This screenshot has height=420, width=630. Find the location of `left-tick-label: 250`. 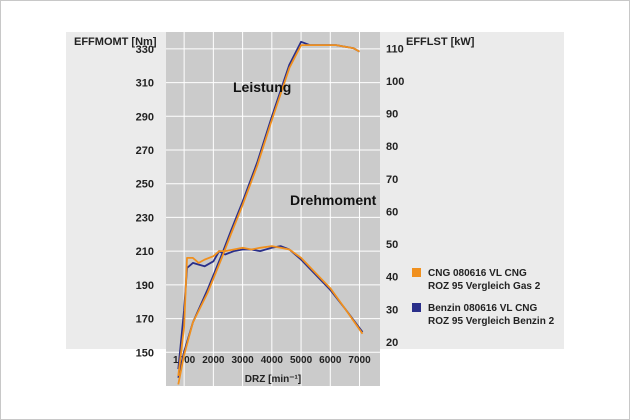

left-tick-label: 250 is located at coordinates (145, 185).